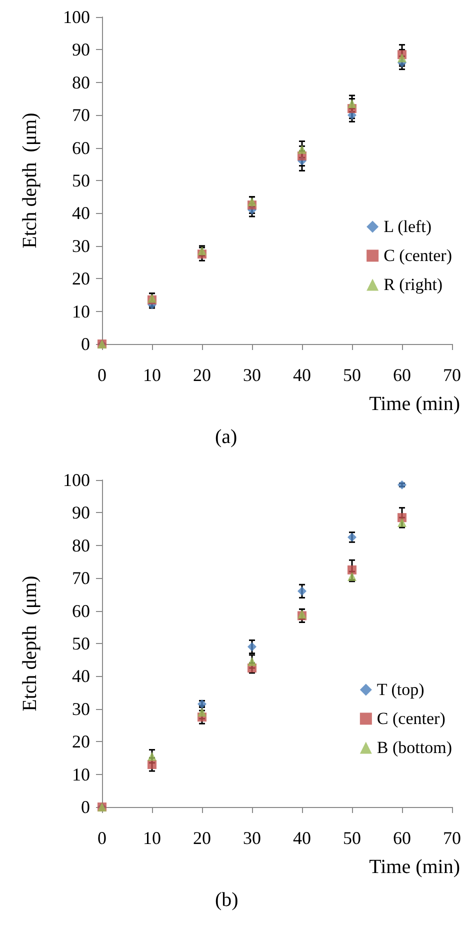 The width and height of the screenshot is (472, 927). What do you see at coordinates (414, 748) in the screenshot?
I see `legend-label: B (bottom)` at bounding box center [414, 748].